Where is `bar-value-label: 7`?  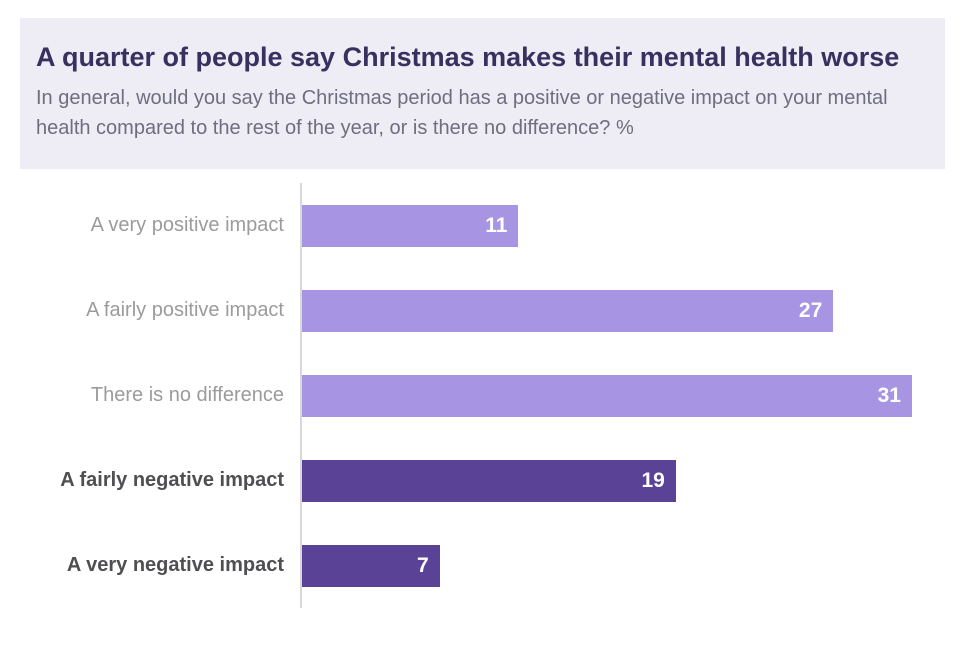 bar-value-label: 7 is located at coordinates (423, 565).